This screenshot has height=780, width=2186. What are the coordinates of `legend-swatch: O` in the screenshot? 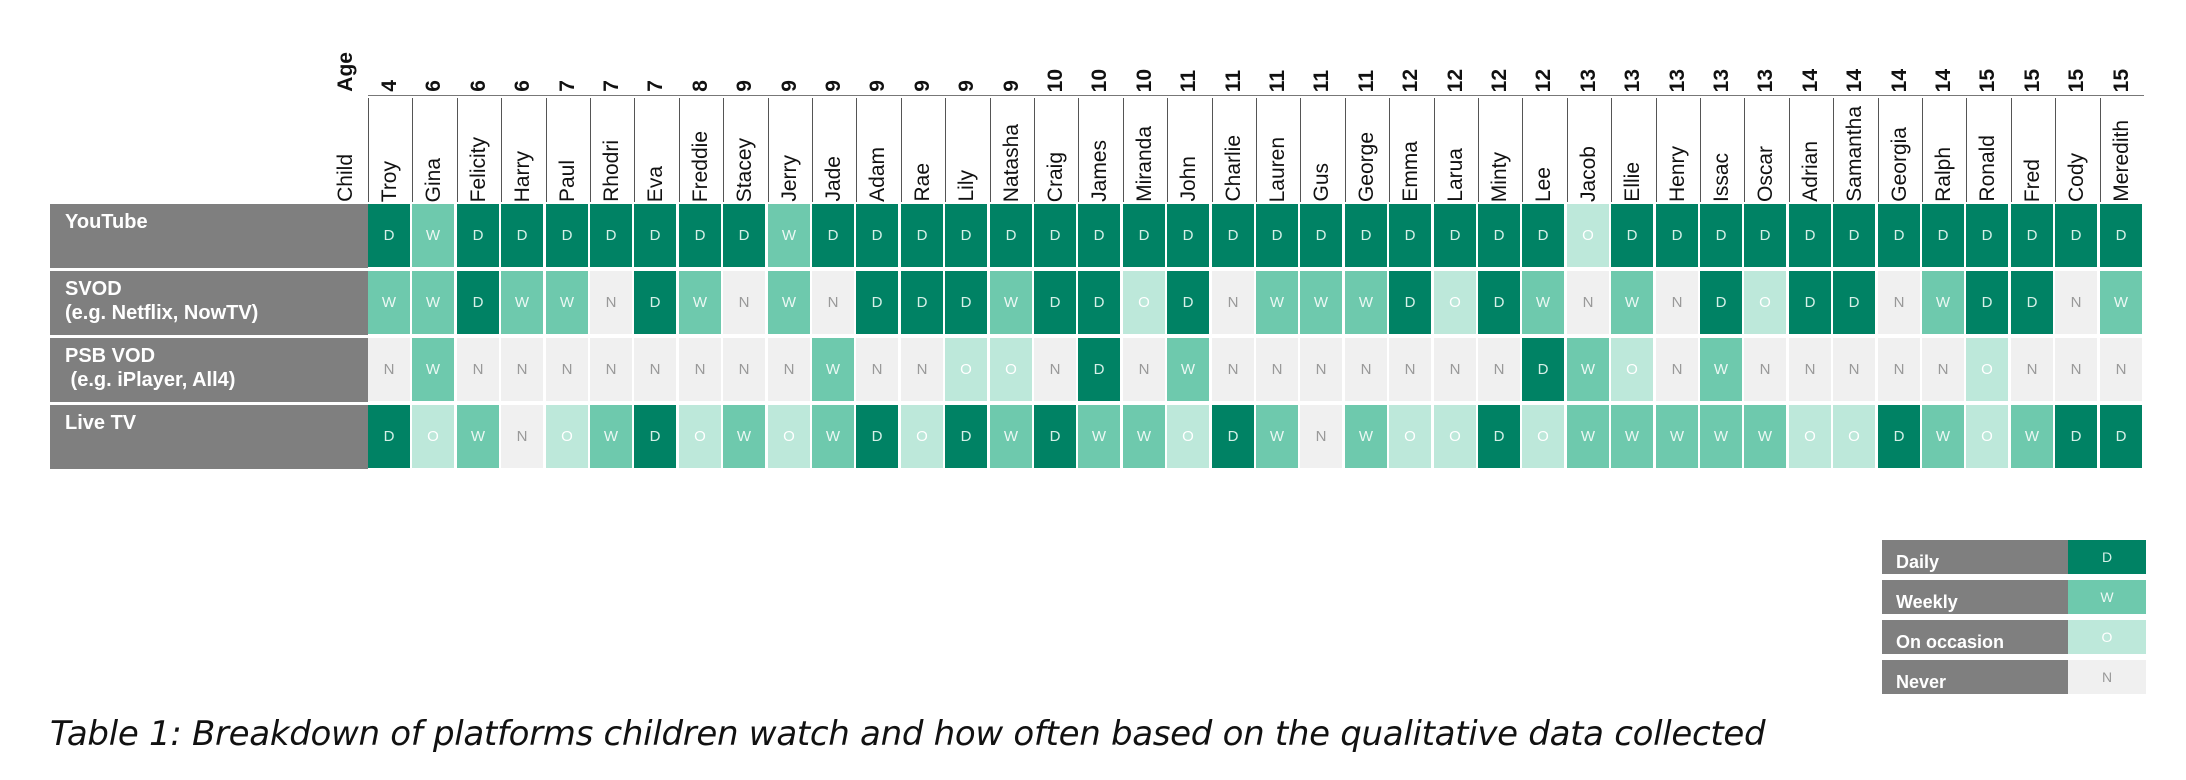 It's located at (2107, 638).